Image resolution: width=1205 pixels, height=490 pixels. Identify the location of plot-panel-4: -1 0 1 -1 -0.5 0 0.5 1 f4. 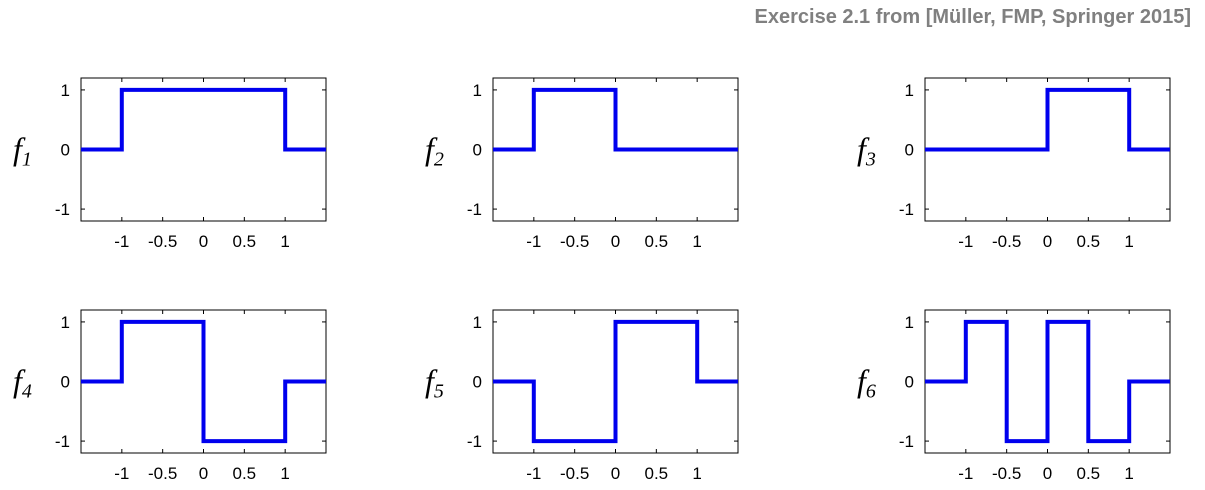
(170, 396).